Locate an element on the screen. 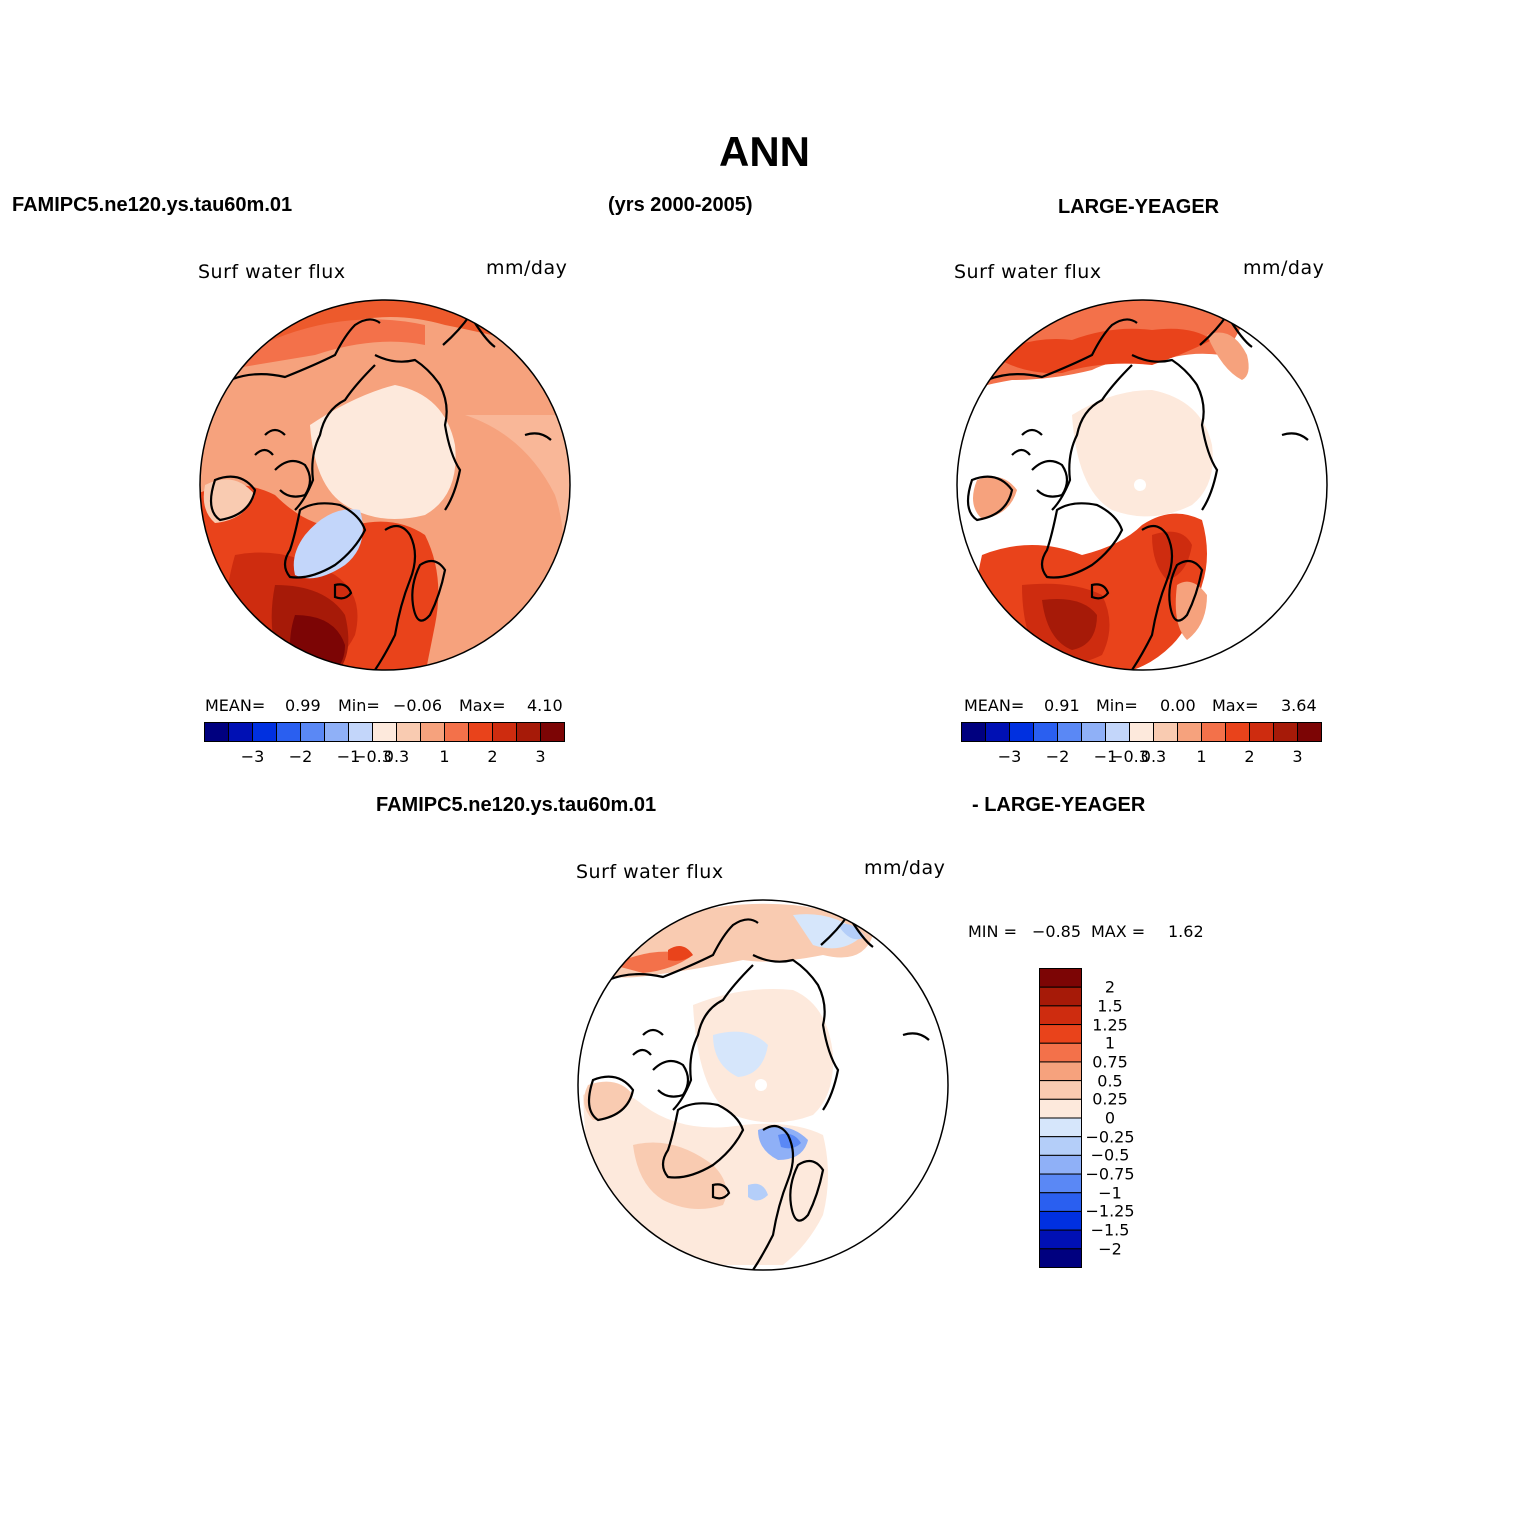 This screenshot has height=1525, width=1525. model-variable-label: Surf water flux is located at coordinates (272, 272).